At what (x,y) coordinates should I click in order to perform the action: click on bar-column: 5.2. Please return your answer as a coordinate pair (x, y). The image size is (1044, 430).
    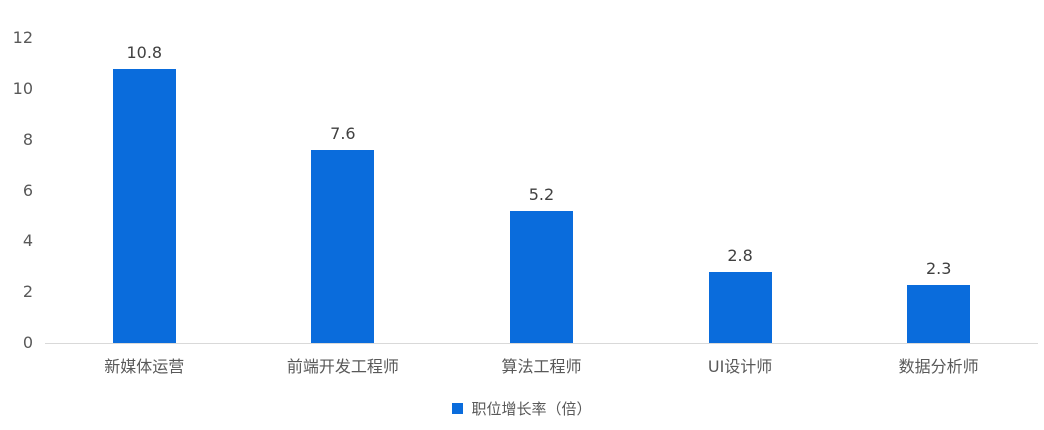
    Looking at the image, I should click on (541, 264).